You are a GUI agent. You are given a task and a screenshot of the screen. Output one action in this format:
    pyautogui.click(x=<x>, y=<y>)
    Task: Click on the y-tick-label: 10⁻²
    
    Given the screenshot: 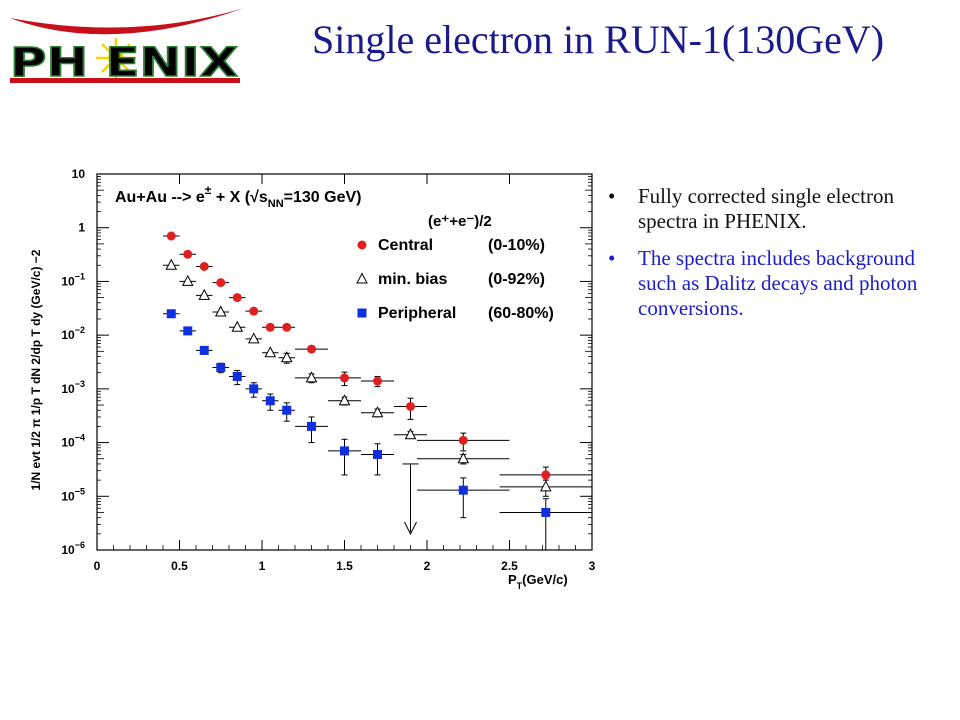 What is the action you would take?
    pyautogui.click(x=73, y=333)
    